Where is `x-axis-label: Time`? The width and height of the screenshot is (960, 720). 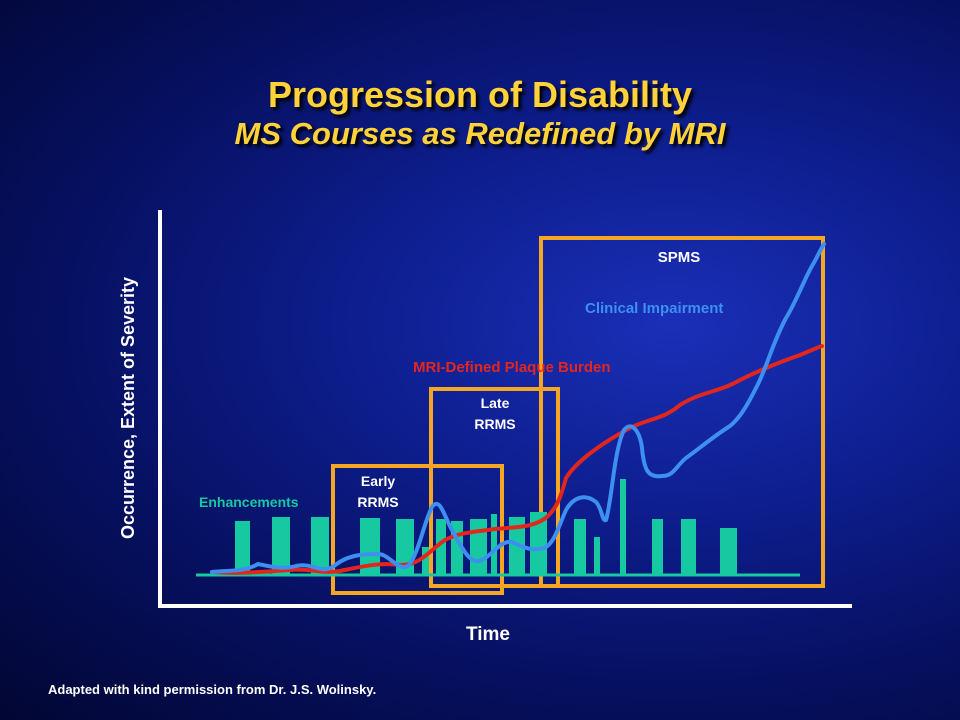
x-axis-label: Time is located at coordinates (488, 634).